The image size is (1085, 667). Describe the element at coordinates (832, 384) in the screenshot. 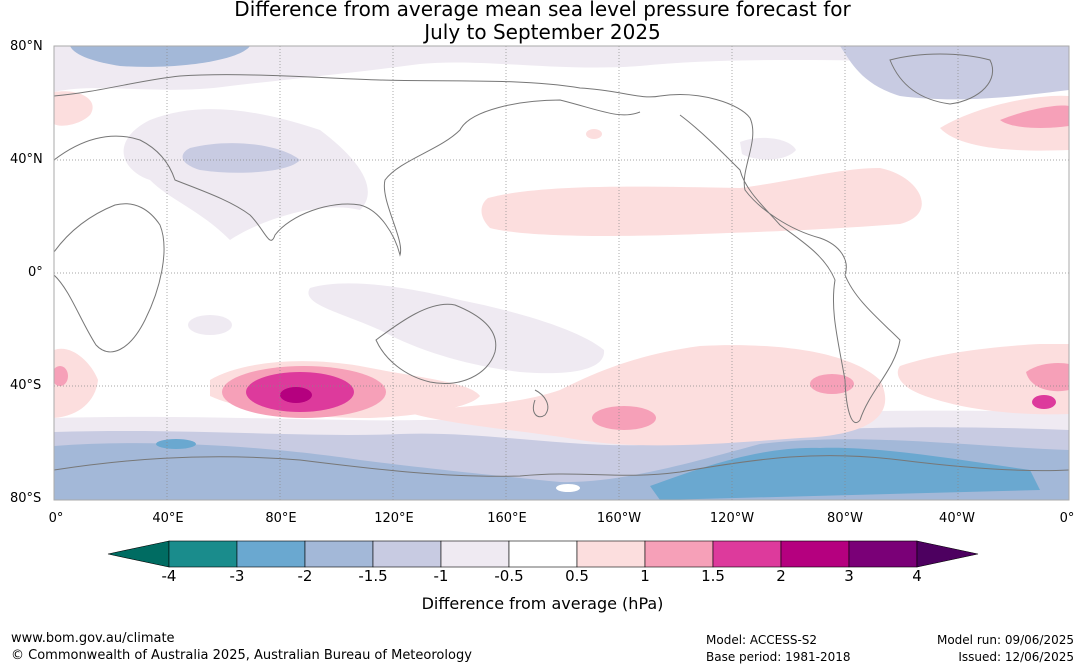

I see `south-america-positive-core` at that location.